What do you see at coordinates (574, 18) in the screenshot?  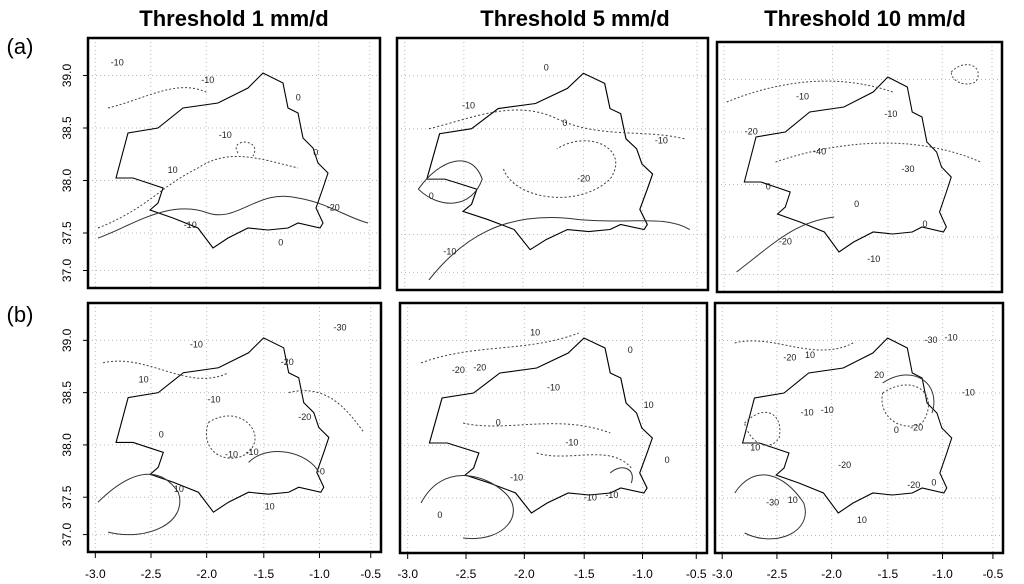 I see `column-title: Threshold 5 mm/d` at bounding box center [574, 18].